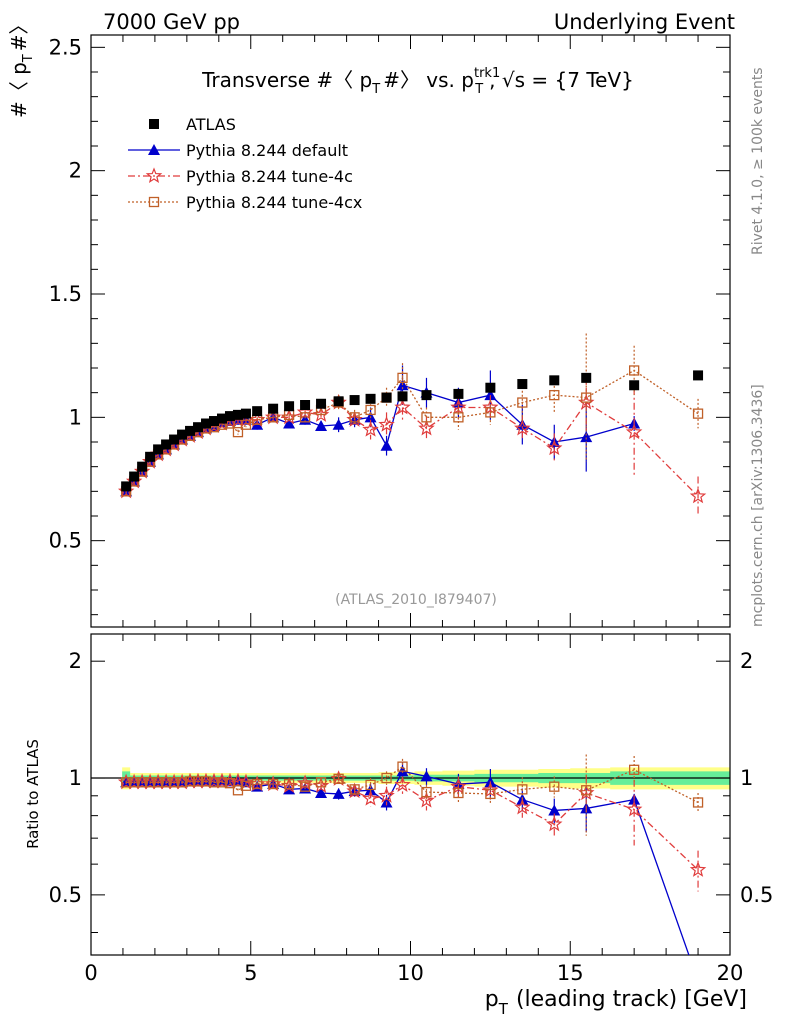 The image size is (786, 1024). I want to click on header-left: 7000 GeV pp, so click(171, 22).